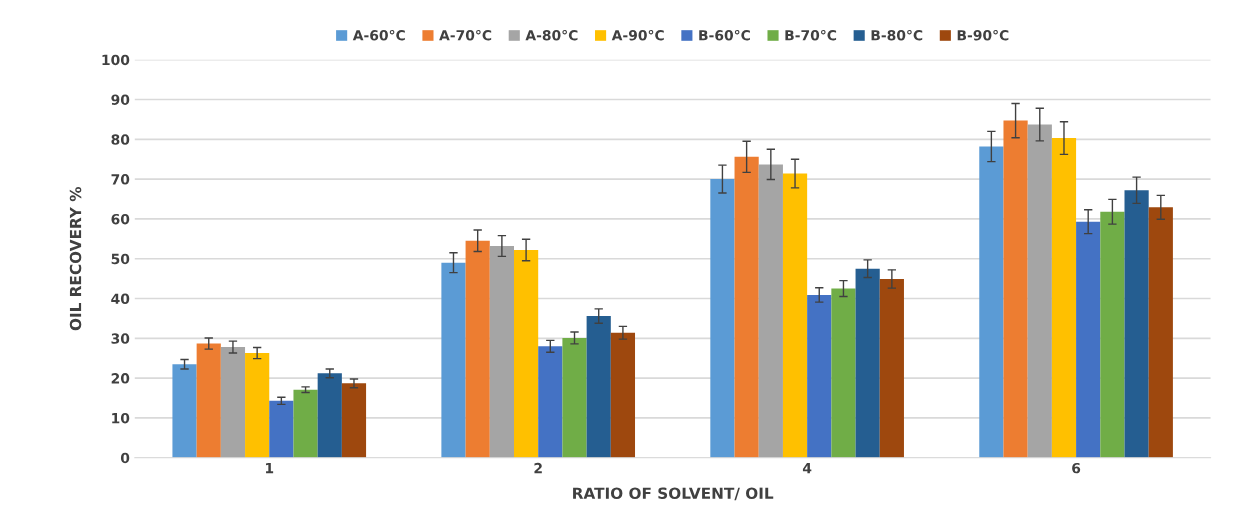 Image resolution: width=1248 pixels, height=519 pixels. Describe the element at coordinates (807, 468) in the screenshot. I see `x-tick-label: 4` at that location.